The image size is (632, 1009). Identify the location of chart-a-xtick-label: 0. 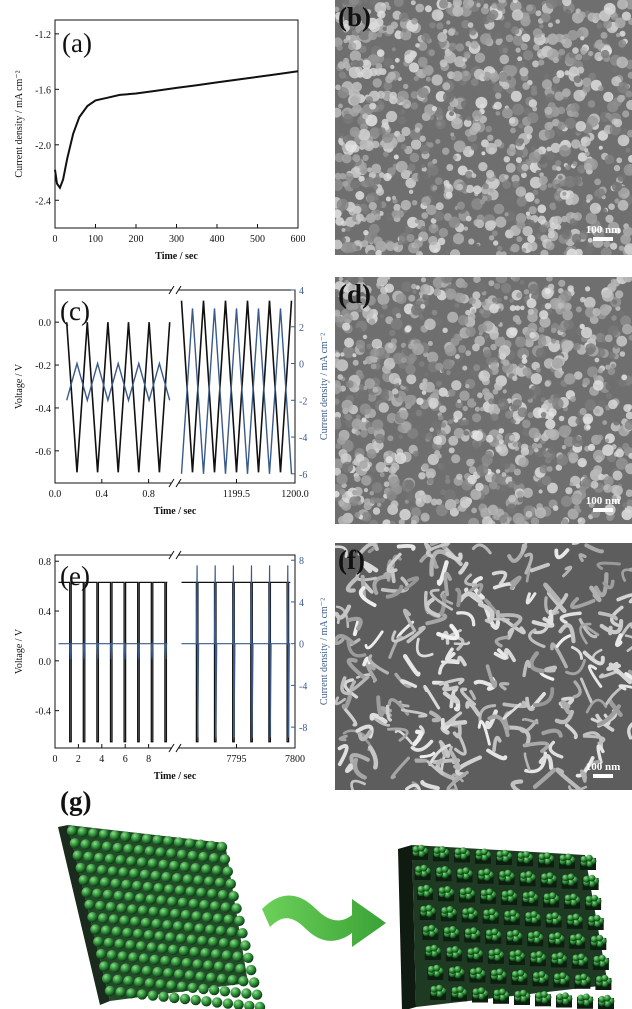
(55, 239).